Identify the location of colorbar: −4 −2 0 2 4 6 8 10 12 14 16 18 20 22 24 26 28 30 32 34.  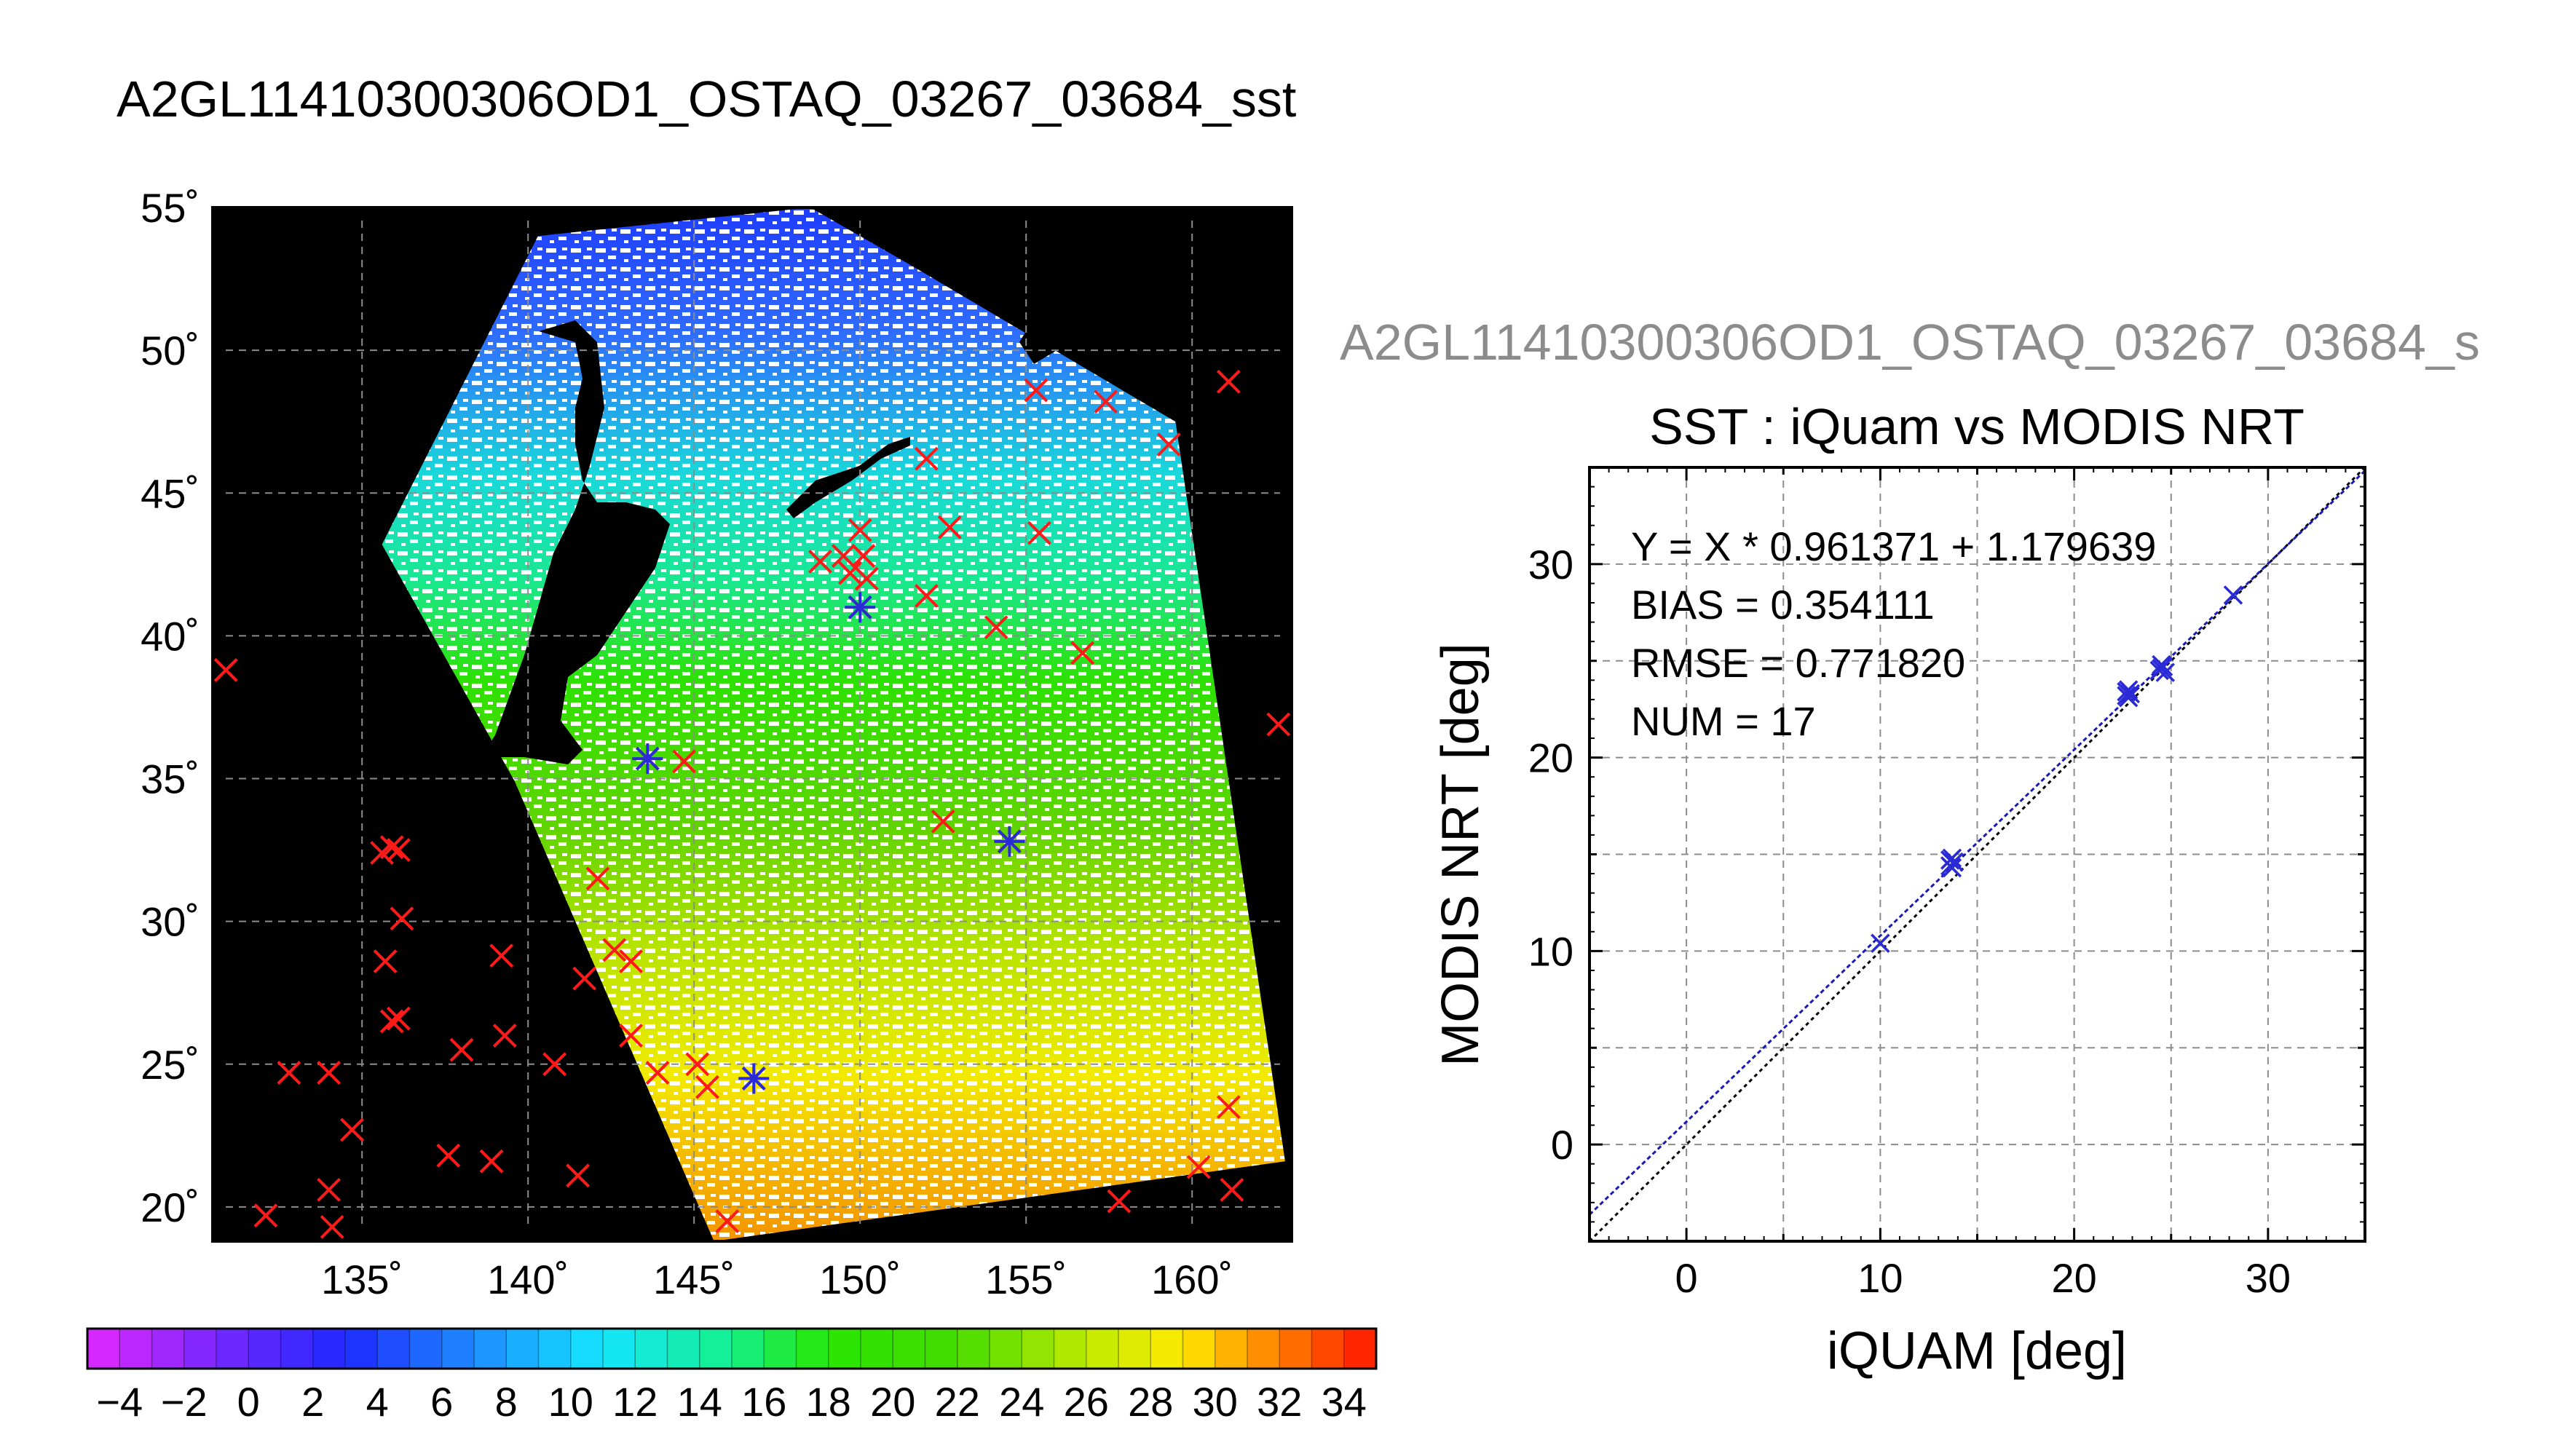
(732, 1376).